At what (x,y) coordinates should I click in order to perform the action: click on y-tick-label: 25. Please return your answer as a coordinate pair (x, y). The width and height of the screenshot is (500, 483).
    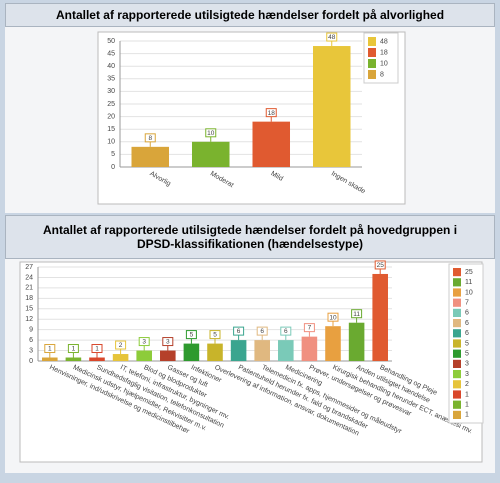
    Looking at the image, I should click on (111, 104).